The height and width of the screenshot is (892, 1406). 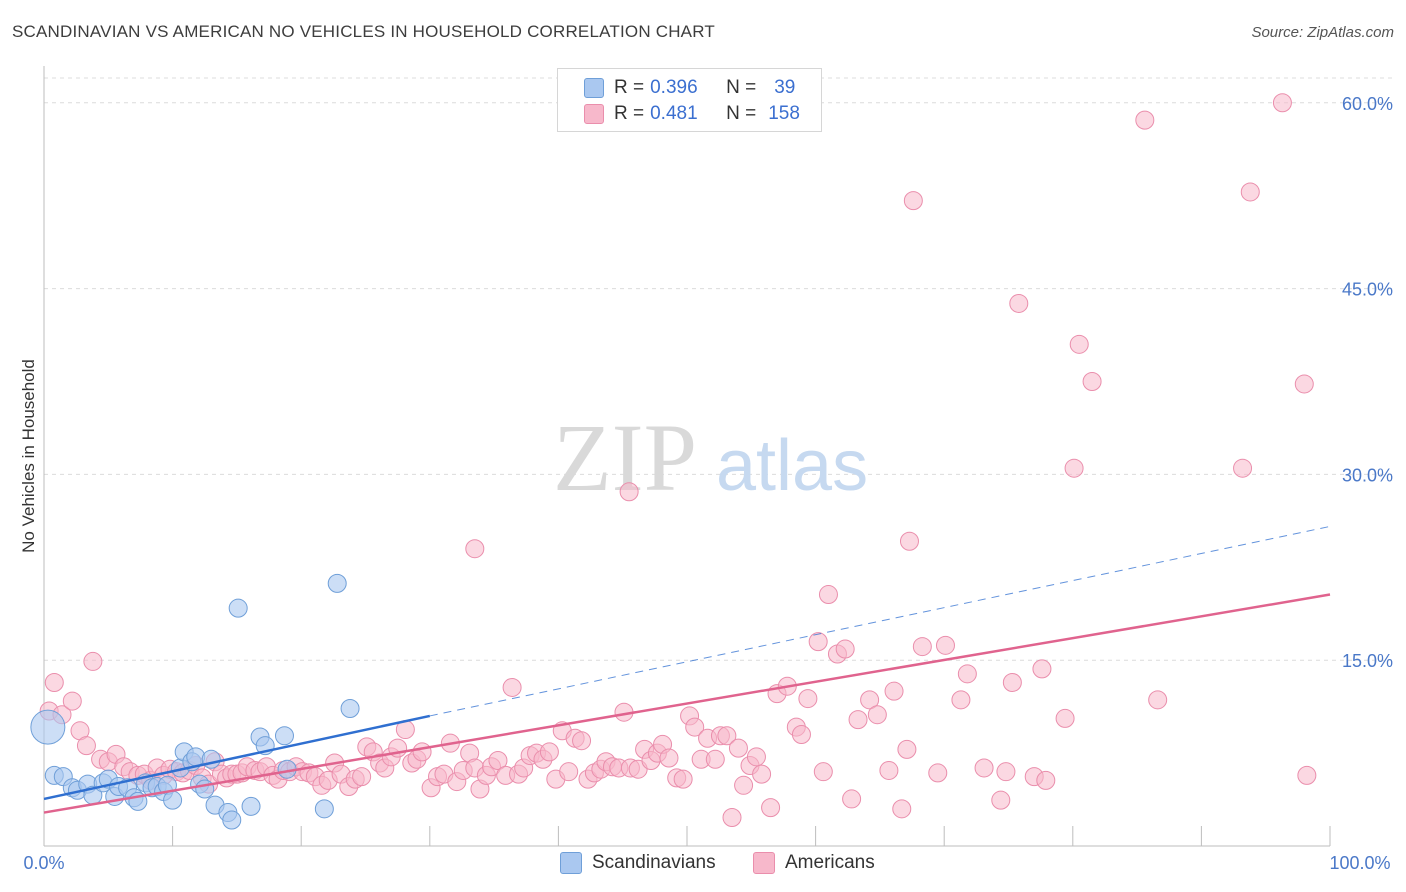 What do you see at coordinates (237, 757) in the screenshot?
I see `scandinavians-trend-line` at bounding box center [237, 757].